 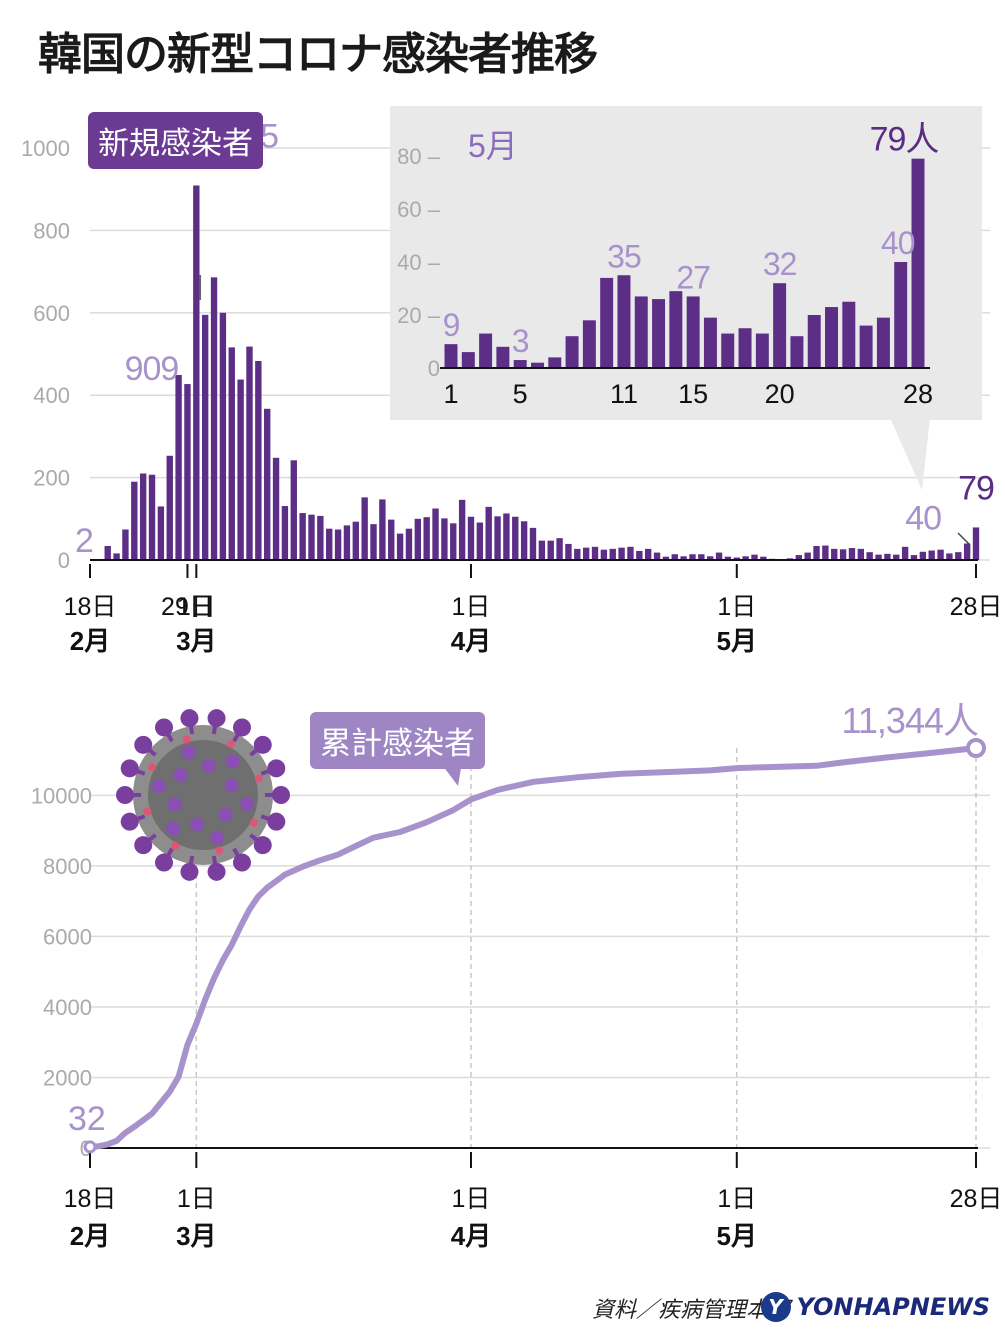 I want to click on yonhap-globe-icon: Y, so click(x=775, y=1307).